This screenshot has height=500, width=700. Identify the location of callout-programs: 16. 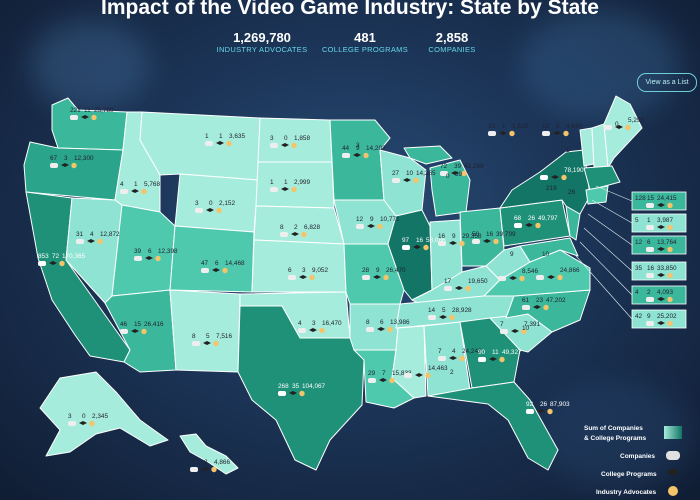
(651, 268).